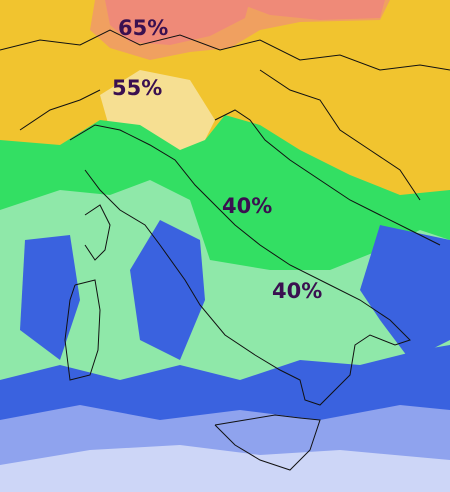 Image resolution: width=450 pixels, height=492 pixels. I want to click on map-label: 65%, so click(143, 28).